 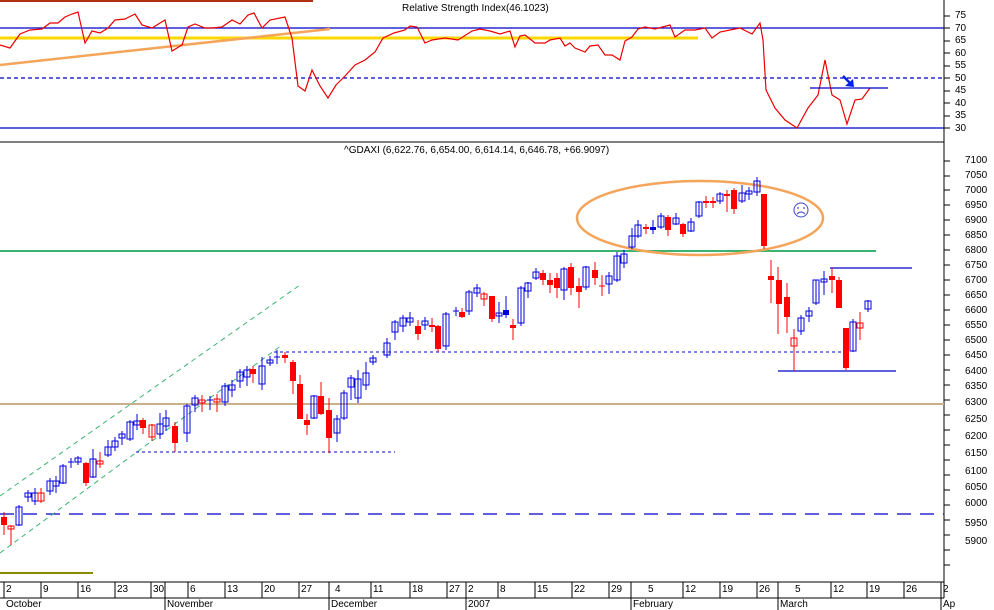 I want to click on channel-upper, so click(x=150, y=390).